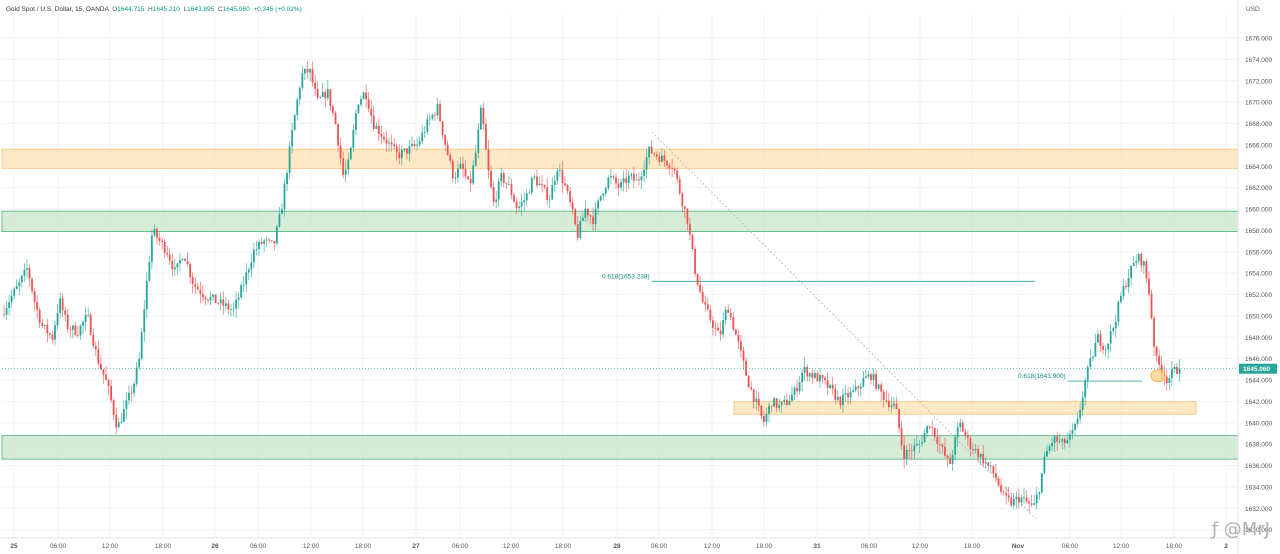  I want to click on x-tick-label: 25, so click(14, 546).